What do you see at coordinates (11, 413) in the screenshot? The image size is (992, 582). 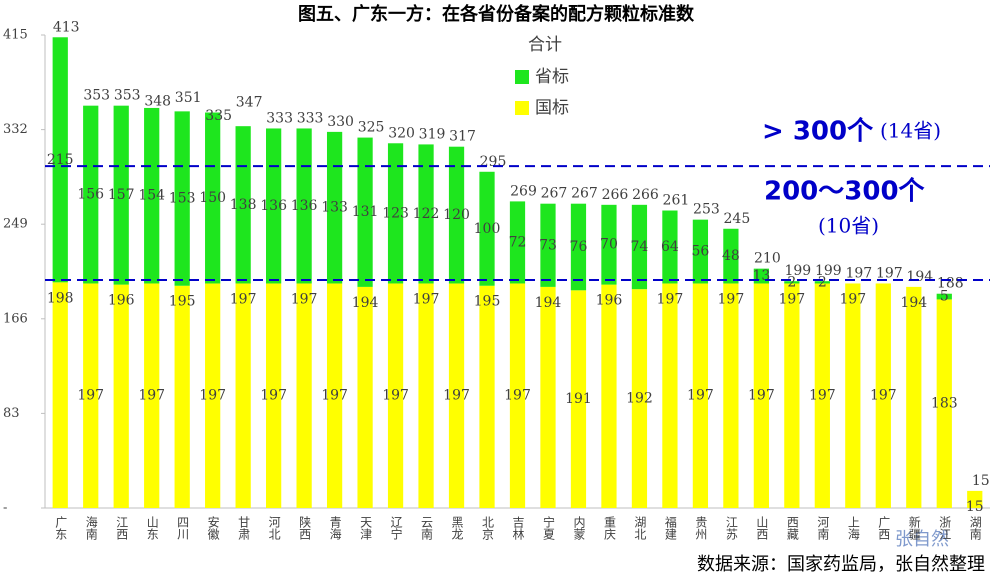 I see `y-tick-label: 83` at bounding box center [11, 413].